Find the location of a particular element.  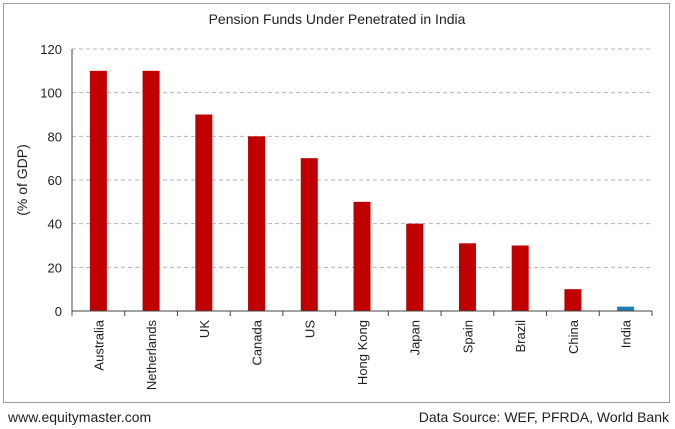

bar-canada is located at coordinates (257, 223).